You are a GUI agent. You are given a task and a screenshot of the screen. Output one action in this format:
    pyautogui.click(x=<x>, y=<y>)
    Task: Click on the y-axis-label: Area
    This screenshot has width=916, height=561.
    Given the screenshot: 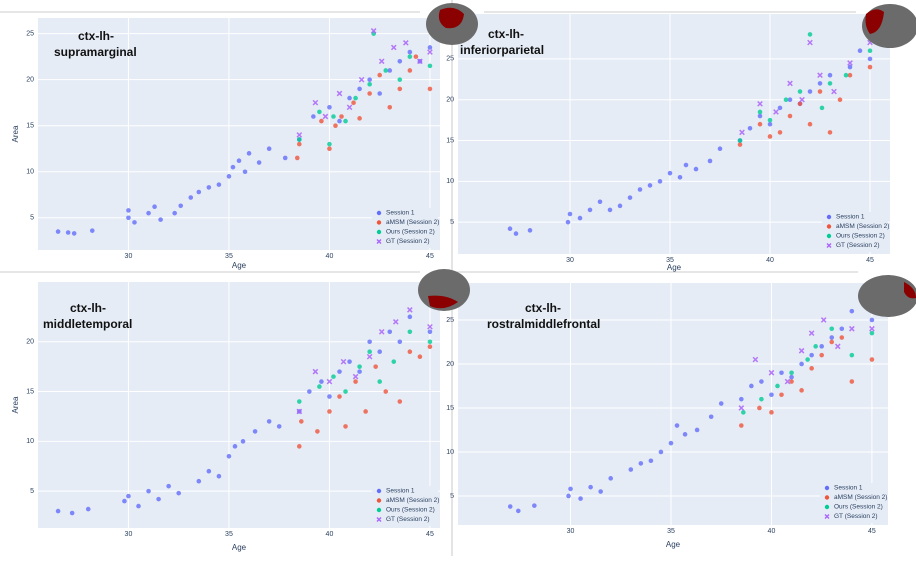 What is the action you would take?
    pyautogui.click(x=15, y=404)
    